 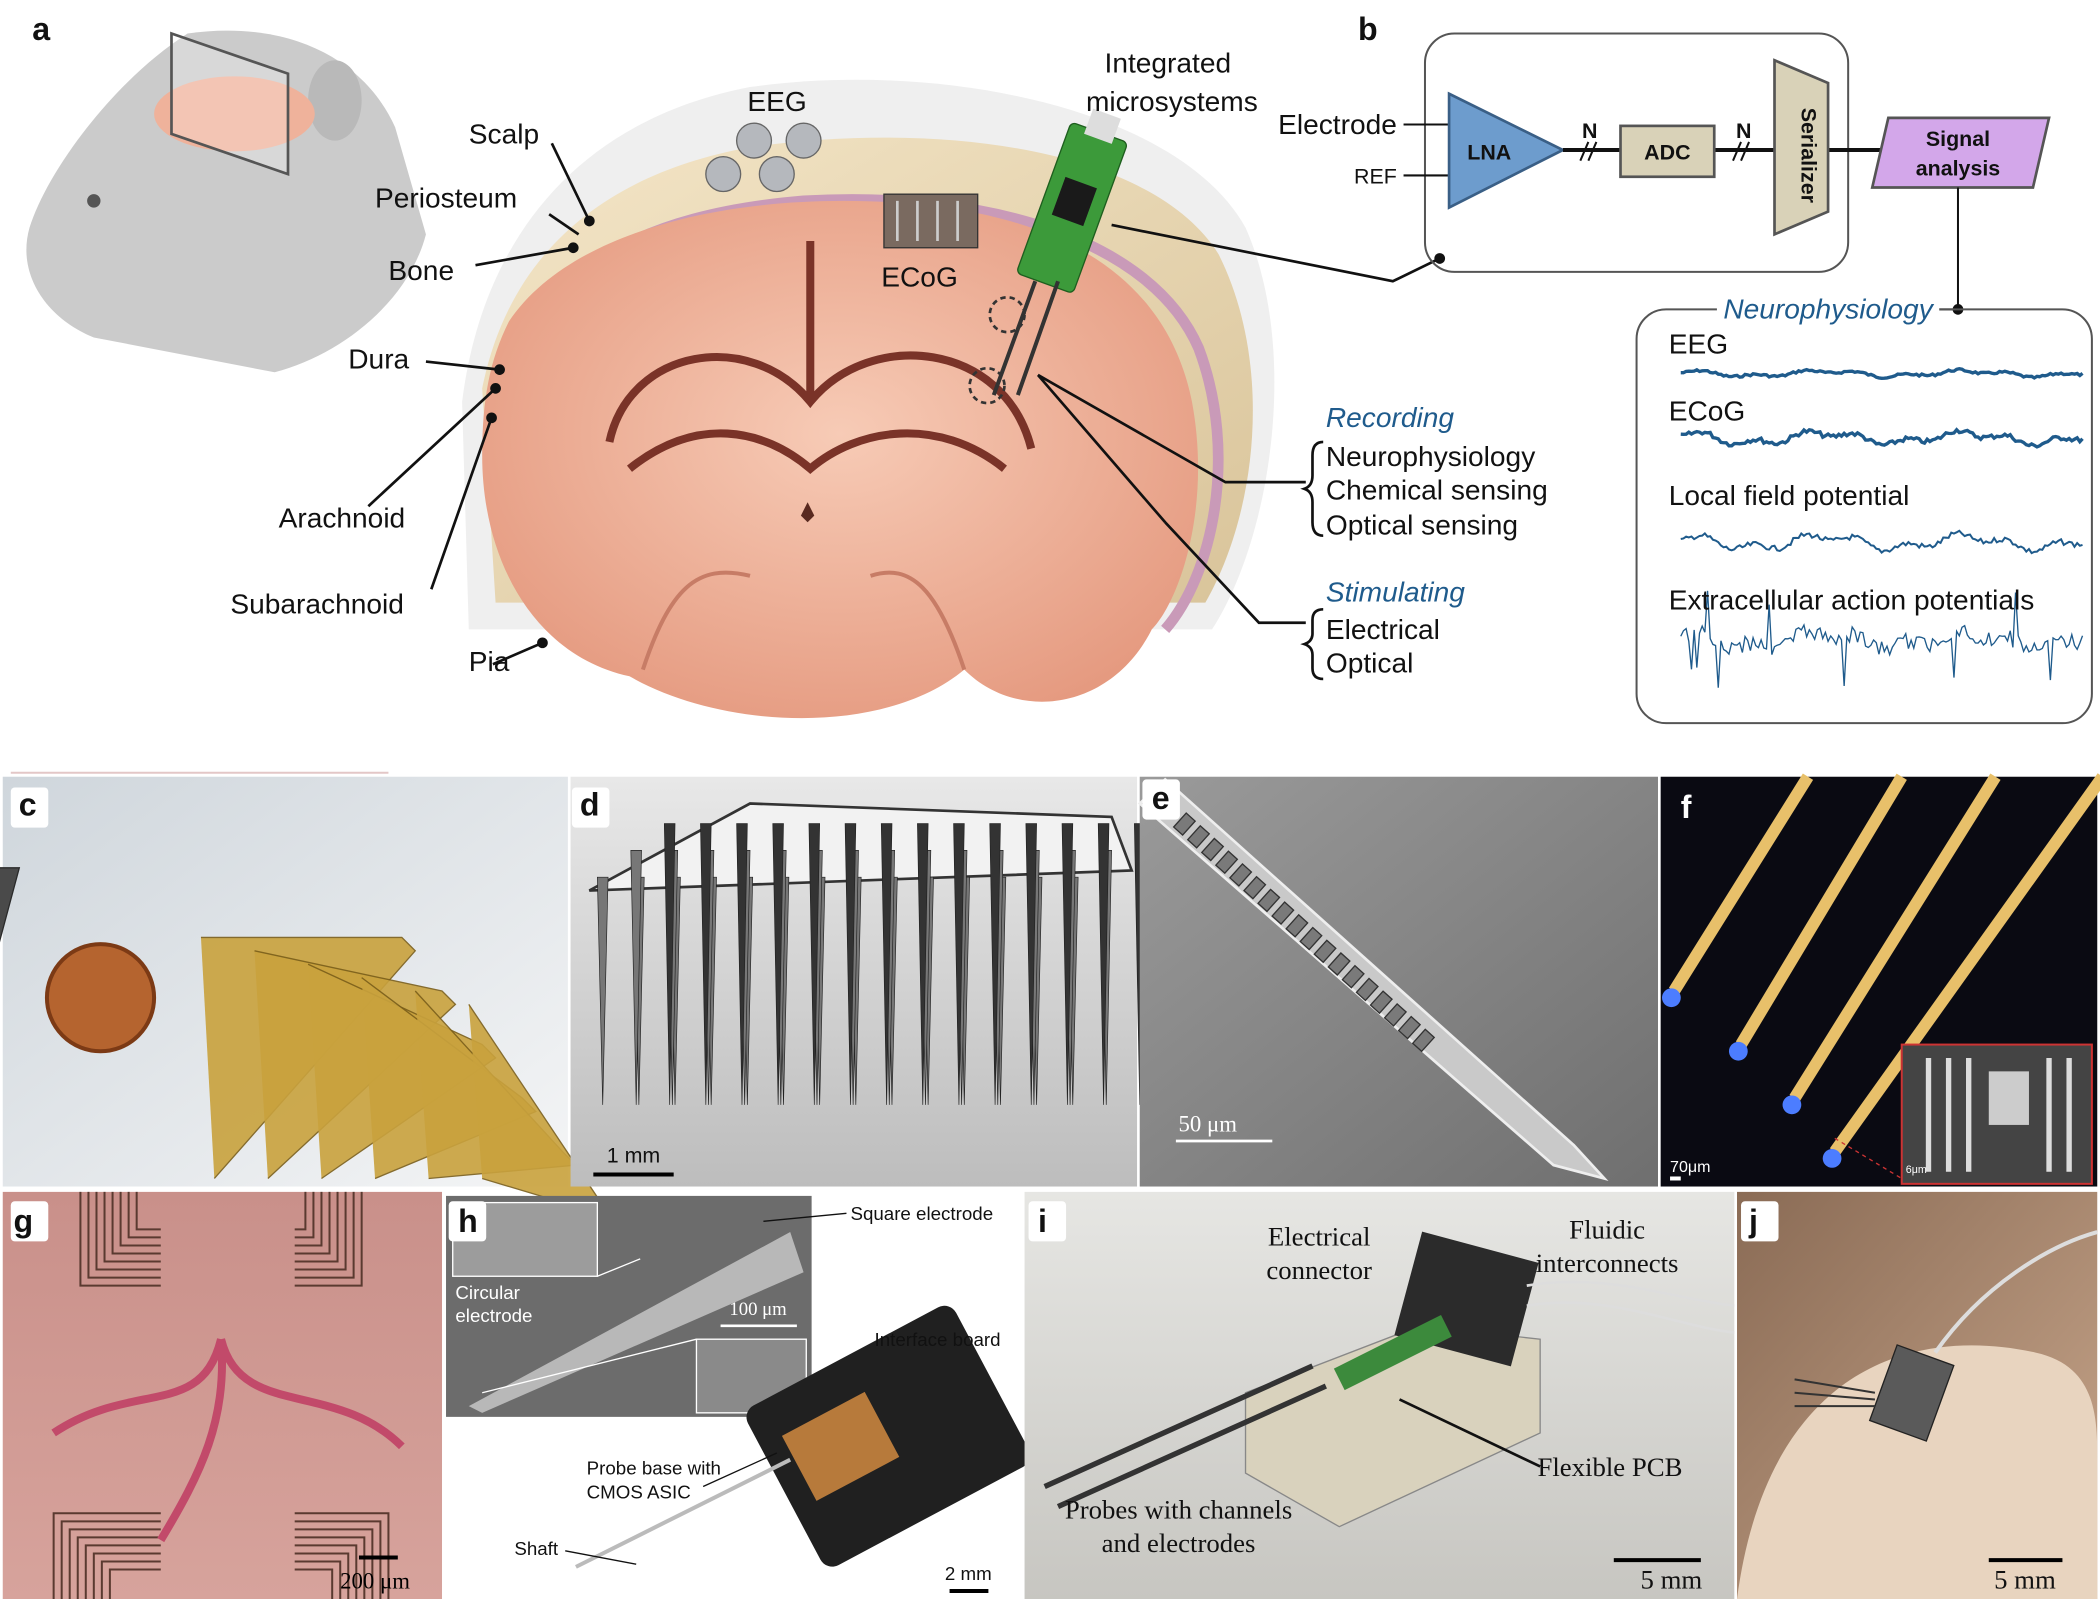 What do you see at coordinates (1319, 1236) in the screenshot?
I see `callout: Electrical` at bounding box center [1319, 1236].